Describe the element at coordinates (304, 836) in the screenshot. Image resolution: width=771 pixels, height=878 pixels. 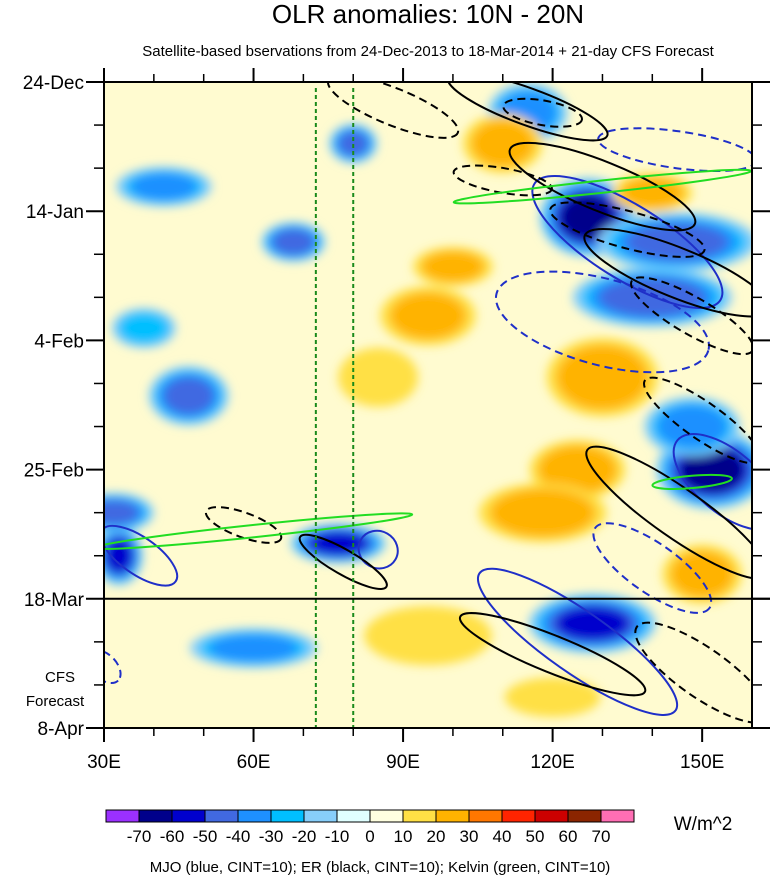
I see `colorbar-label-5: -20` at that location.